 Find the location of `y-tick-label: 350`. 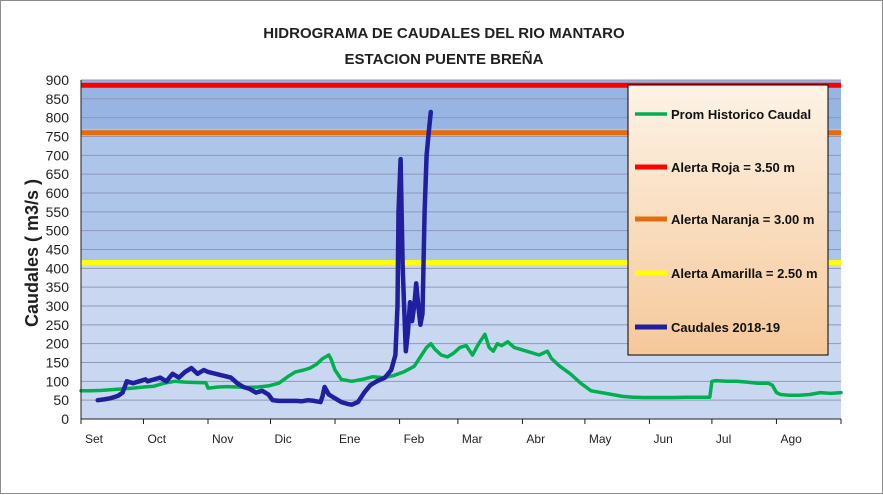

y-tick-label: 350 is located at coordinates (58, 287).